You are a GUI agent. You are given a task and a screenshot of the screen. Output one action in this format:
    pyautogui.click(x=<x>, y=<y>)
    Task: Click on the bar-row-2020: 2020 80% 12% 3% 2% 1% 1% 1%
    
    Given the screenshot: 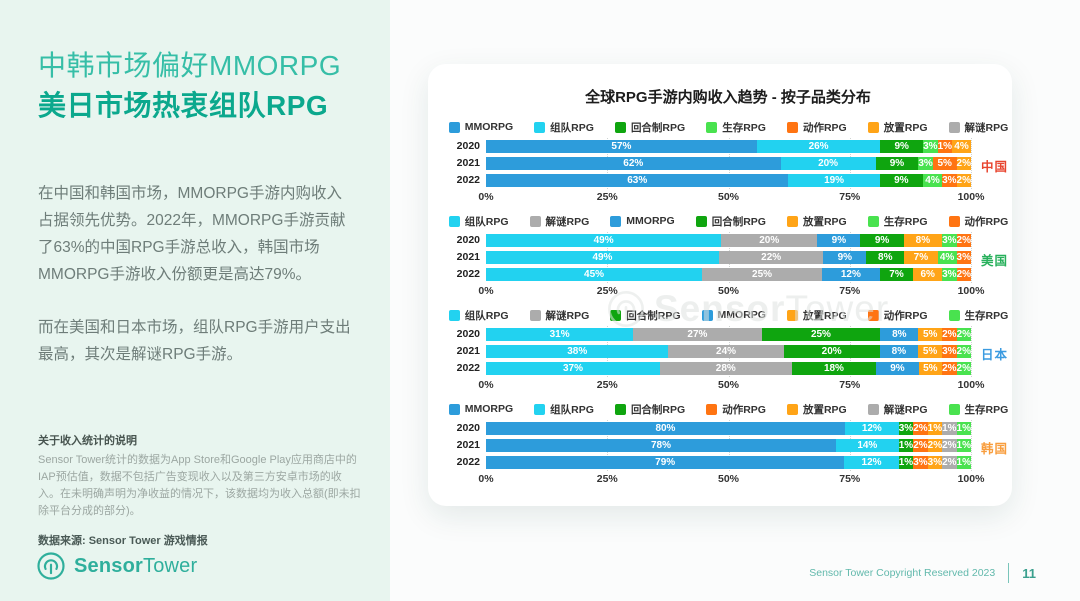 What is the action you would take?
    pyautogui.click(x=714, y=428)
    